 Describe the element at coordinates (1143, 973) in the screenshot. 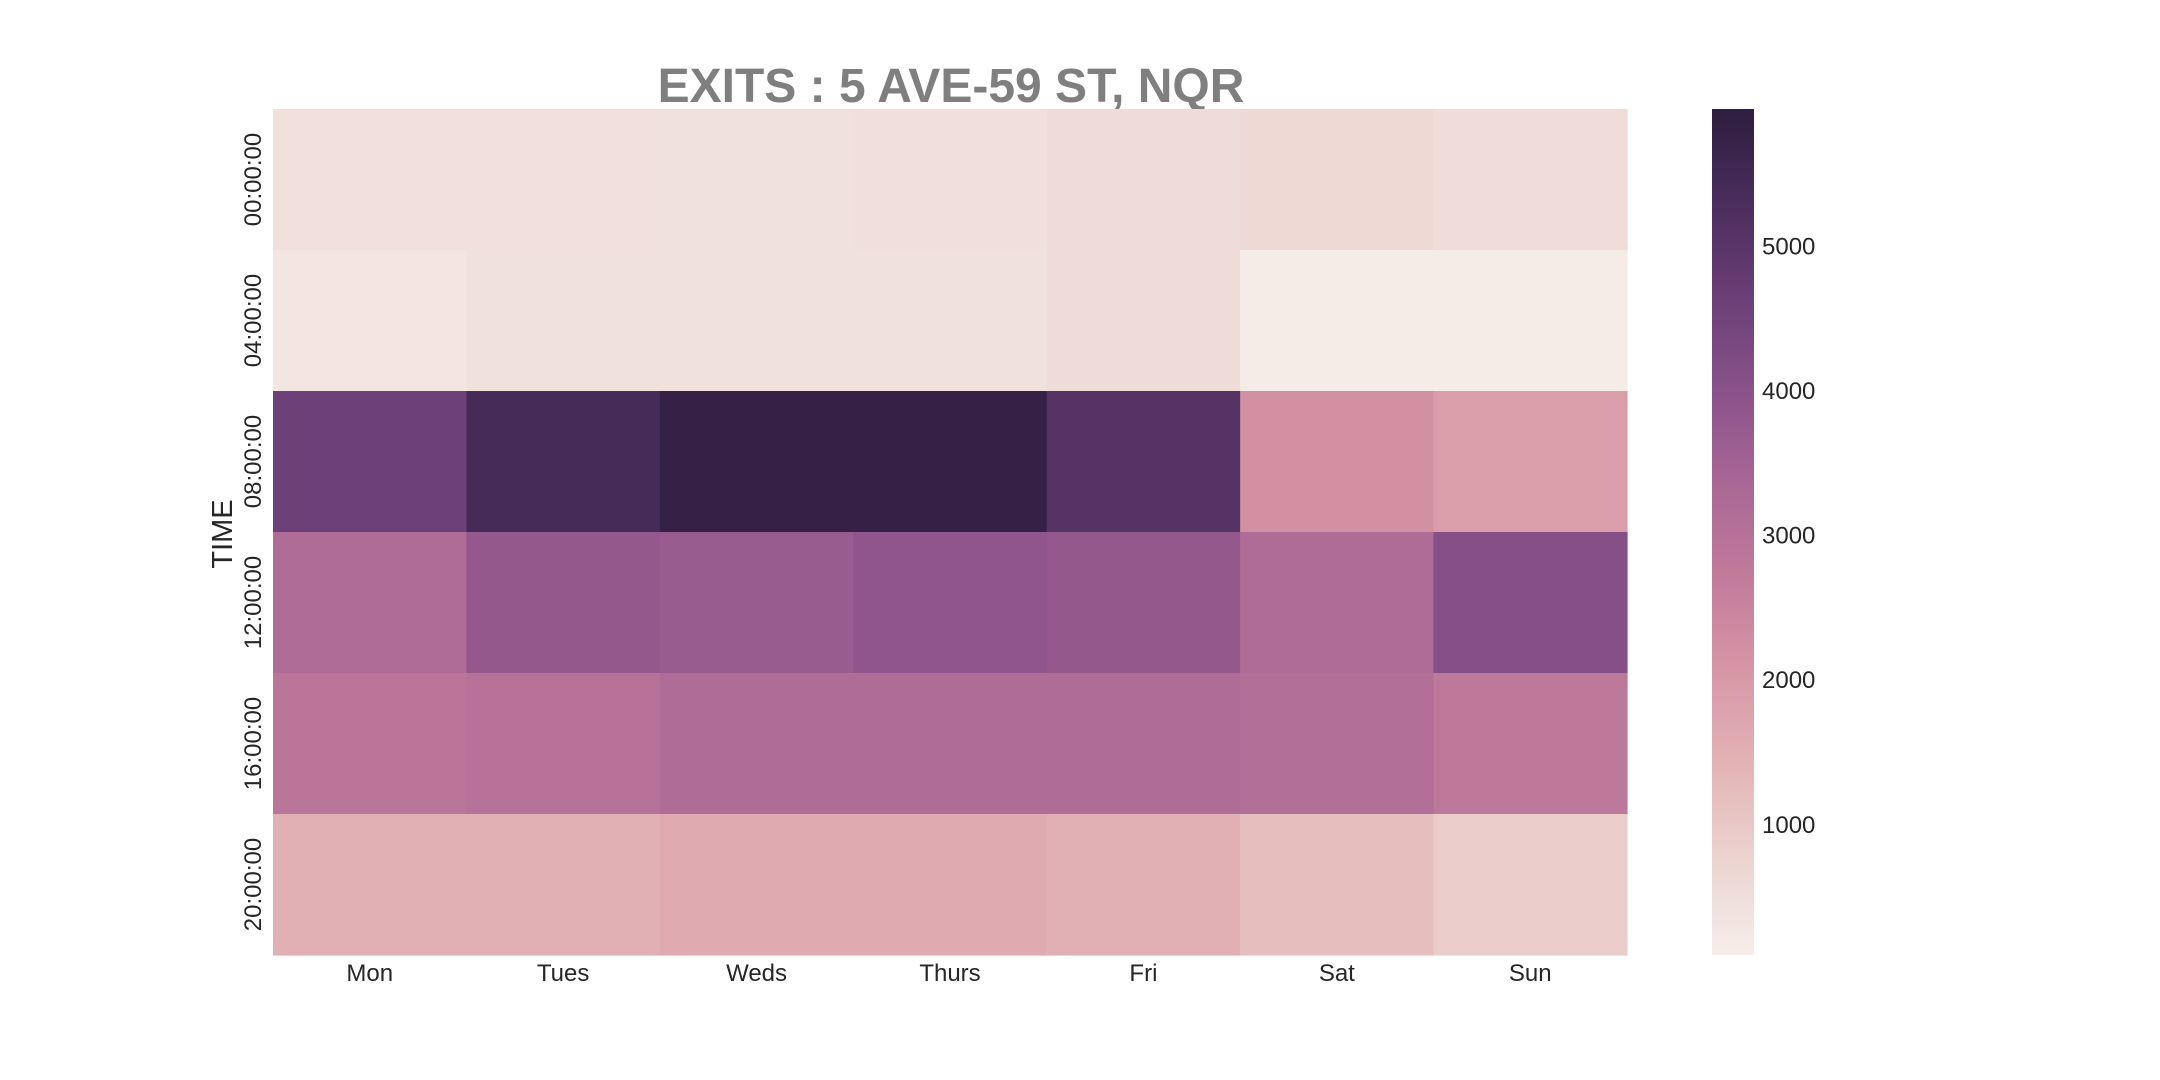

I see `x-tick-label: Fri` at that location.